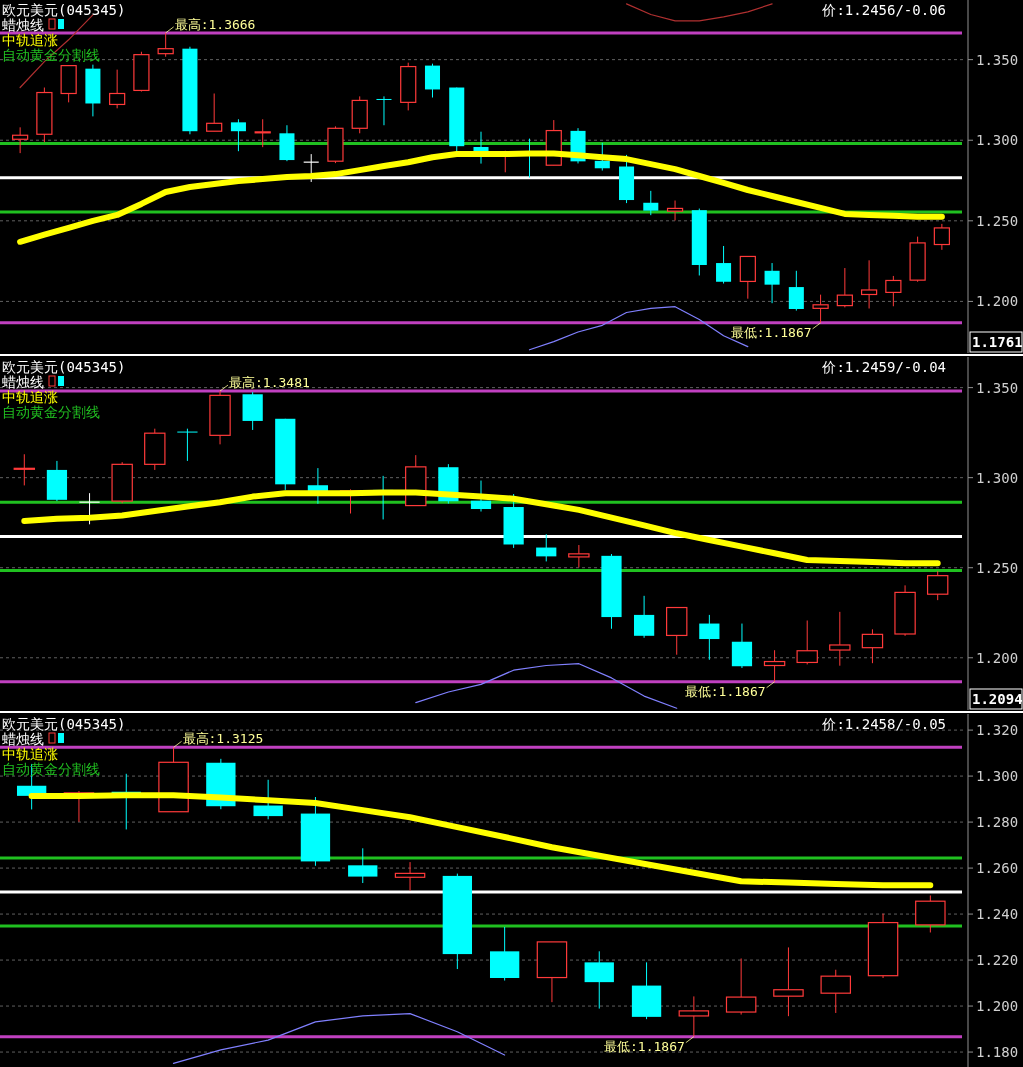  Describe the element at coordinates (997, 822) in the screenshot. I see `y-tick-label: 1.280` at that location.